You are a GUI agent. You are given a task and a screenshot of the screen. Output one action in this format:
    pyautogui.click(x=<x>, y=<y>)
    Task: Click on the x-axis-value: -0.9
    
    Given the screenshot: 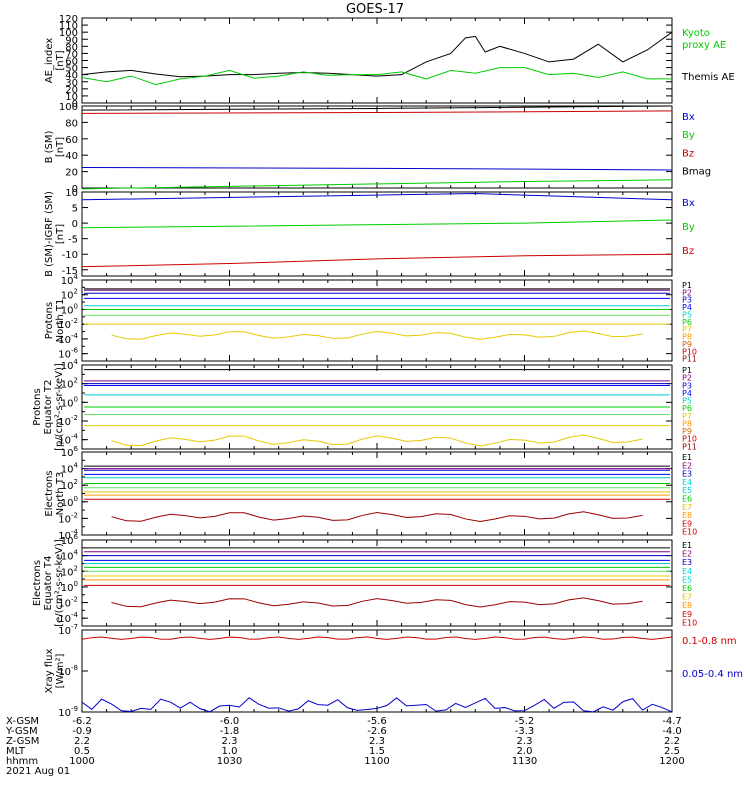 What is the action you would take?
    pyautogui.click(x=82, y=731)
    